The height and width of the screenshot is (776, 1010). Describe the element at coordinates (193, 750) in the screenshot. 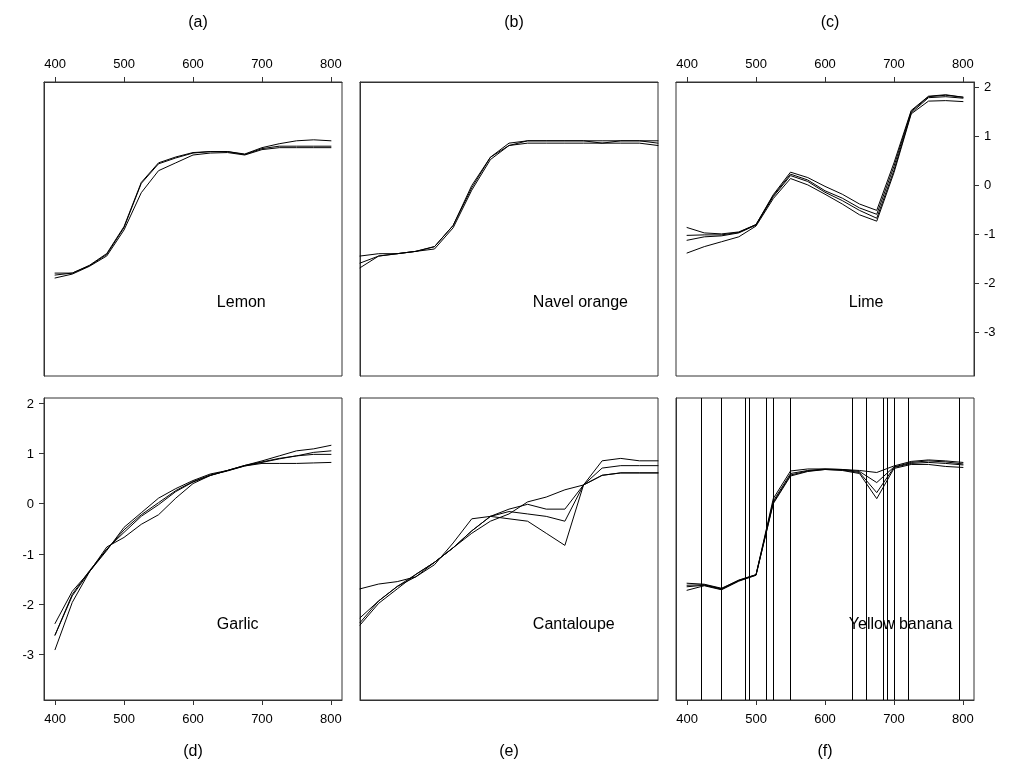

I see `x-axis-title: (d)` at that location.